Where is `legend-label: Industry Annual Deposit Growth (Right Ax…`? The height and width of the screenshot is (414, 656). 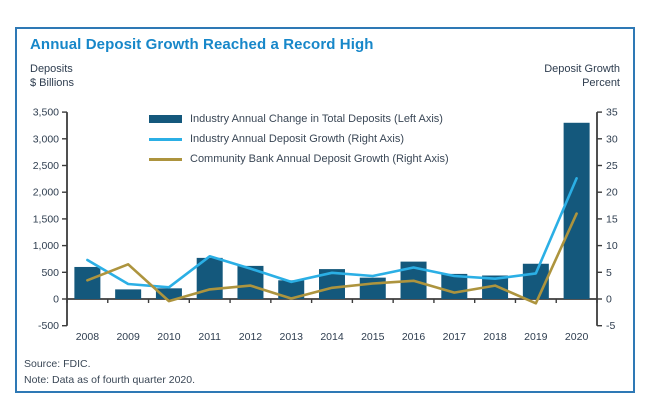 legend-label: Industry Annual Deposit Growth (Right Ax… is located at coordinates (297, 139).